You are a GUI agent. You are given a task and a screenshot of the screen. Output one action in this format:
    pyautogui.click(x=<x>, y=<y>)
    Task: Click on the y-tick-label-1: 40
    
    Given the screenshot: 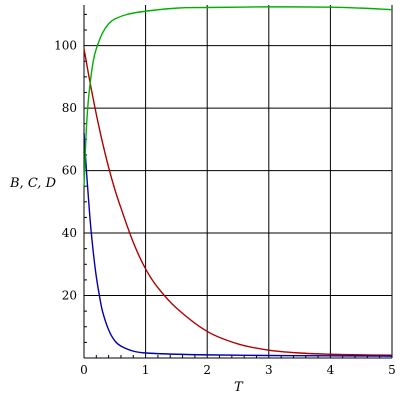 What is the action you would take?
    pyautogui.click(x=69, y=233)
    